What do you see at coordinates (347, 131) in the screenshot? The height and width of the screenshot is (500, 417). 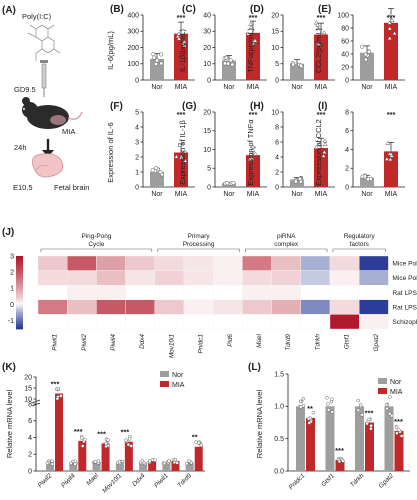 I see `y-tick-label: 6` at bounding box center [347, 131].